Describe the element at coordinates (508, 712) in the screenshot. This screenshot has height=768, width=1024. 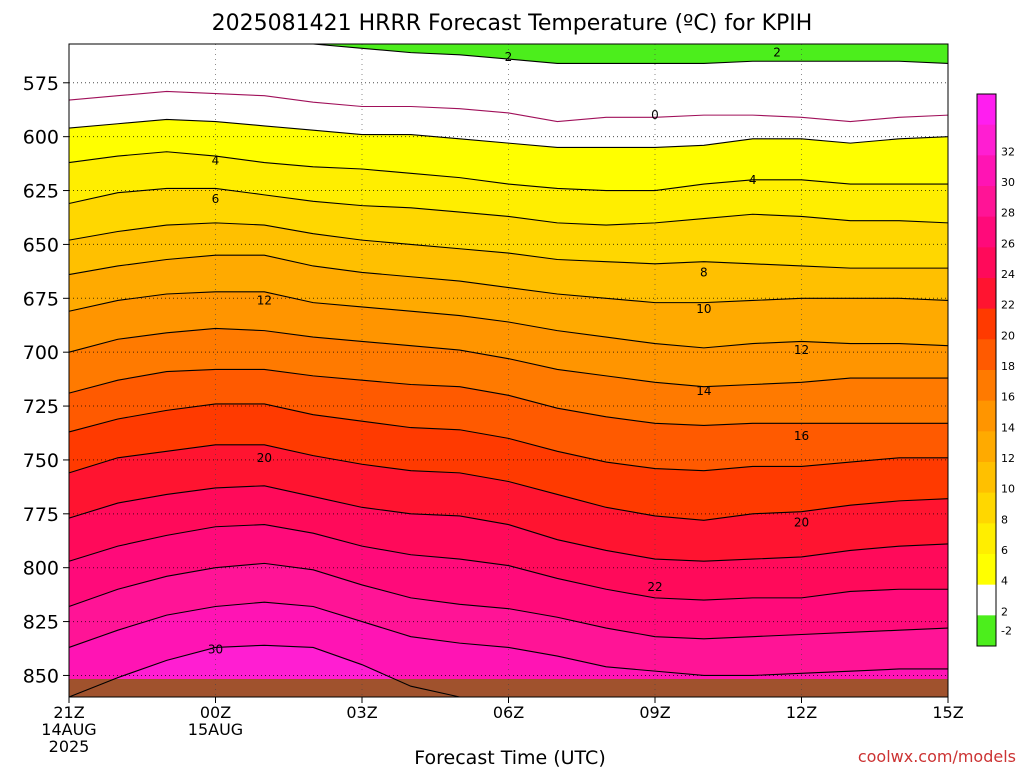
I see `x-tick-label: 06Z` at that location.